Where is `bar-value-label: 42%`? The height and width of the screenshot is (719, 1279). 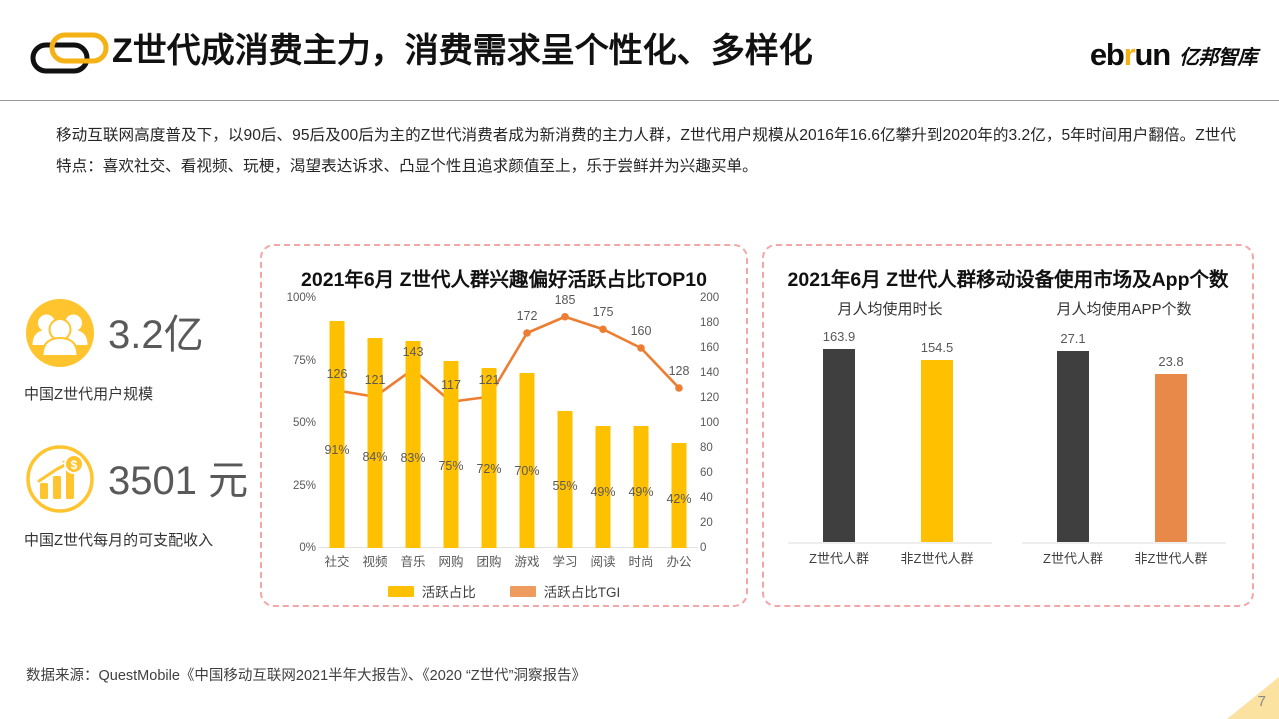
bar-value-label: 42% is located at coordinates (679, 499).